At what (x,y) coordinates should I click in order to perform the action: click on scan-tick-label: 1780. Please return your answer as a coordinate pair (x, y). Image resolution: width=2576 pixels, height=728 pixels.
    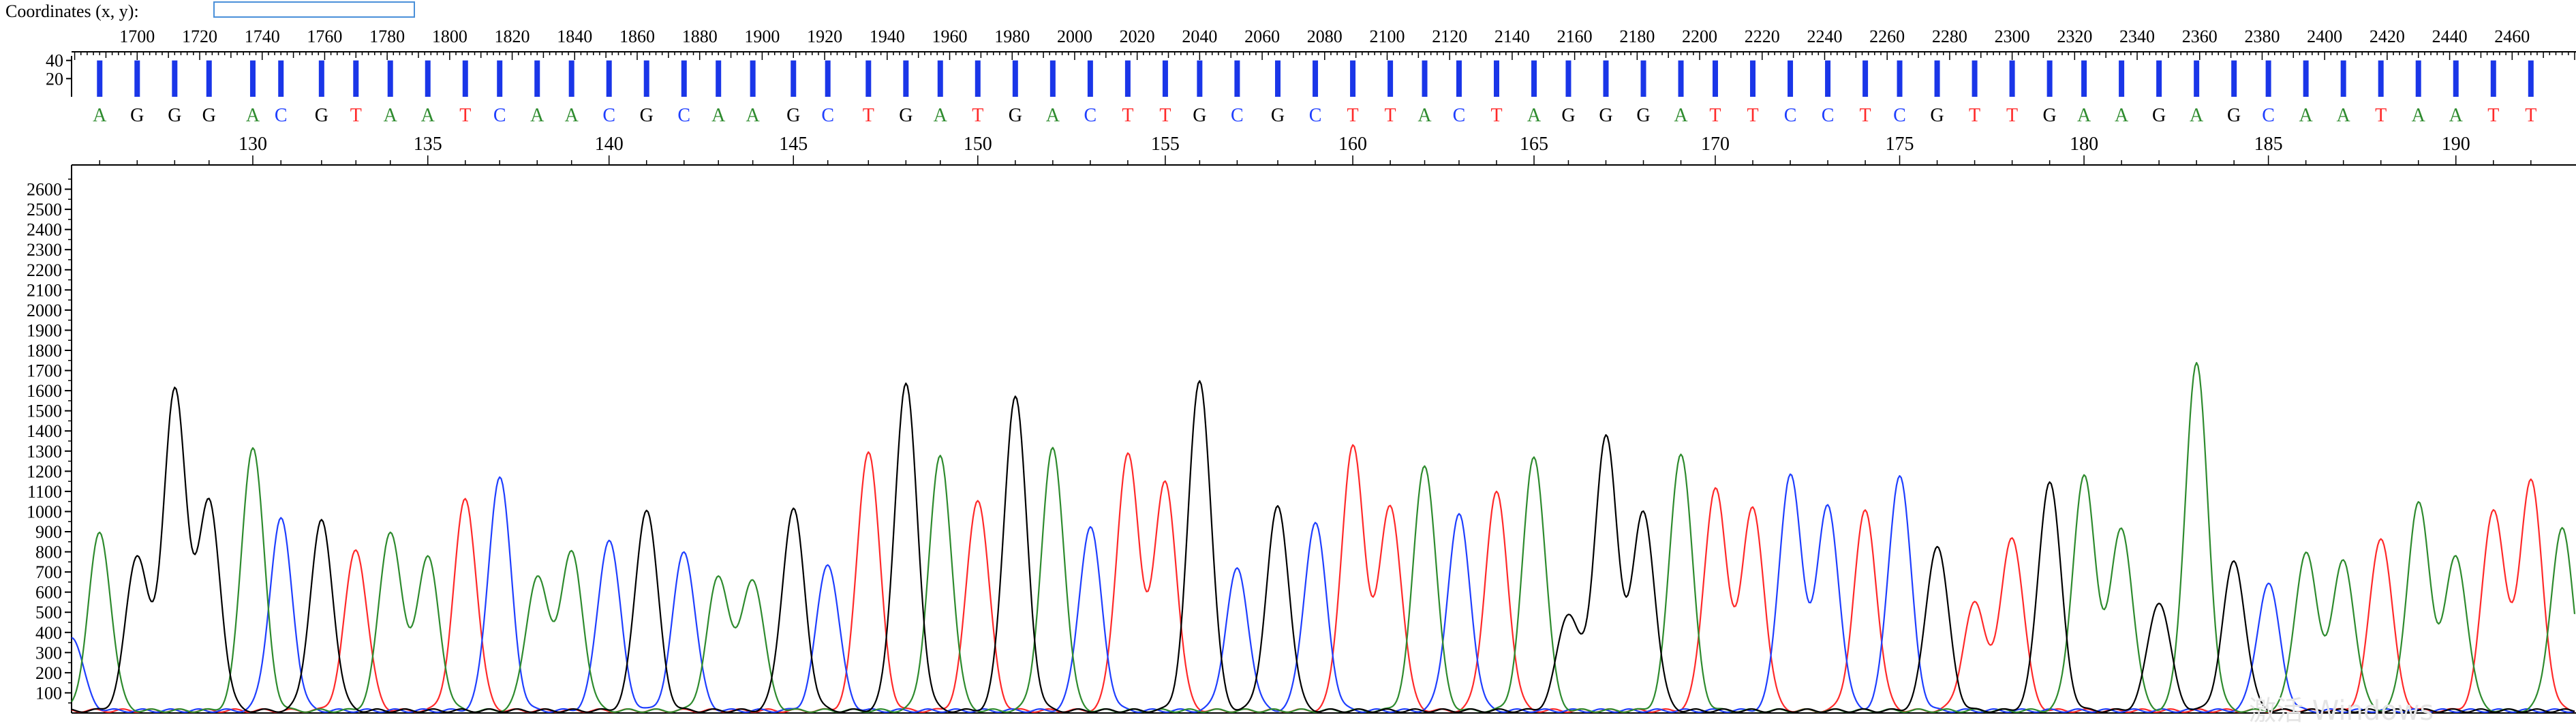
    Looking at the image, I should click on (387, 36).